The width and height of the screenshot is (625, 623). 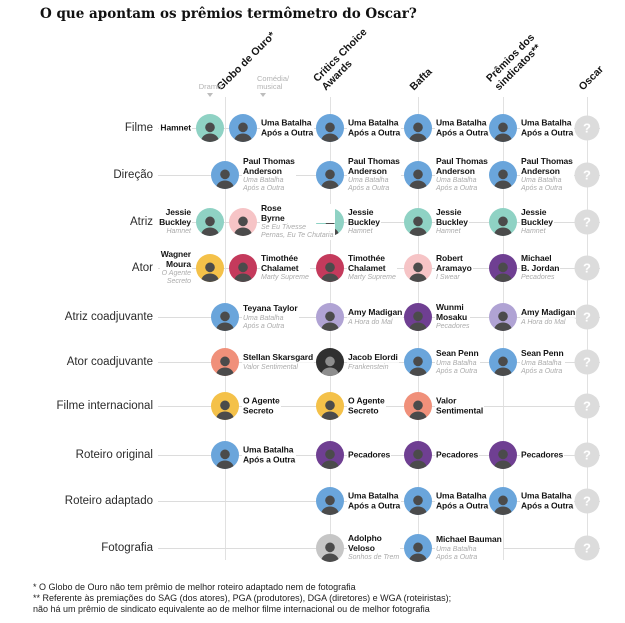 I want to click on winner-name: Wunmi Mosaku, so click(x=453, y=312).